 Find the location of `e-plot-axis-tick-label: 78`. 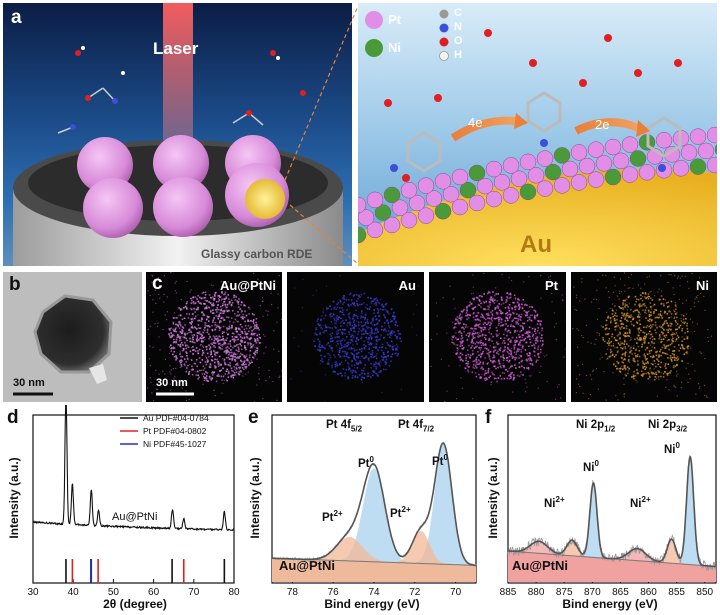

e-plot-axis-tick-label: 78 is located at coordinates (293, 592).